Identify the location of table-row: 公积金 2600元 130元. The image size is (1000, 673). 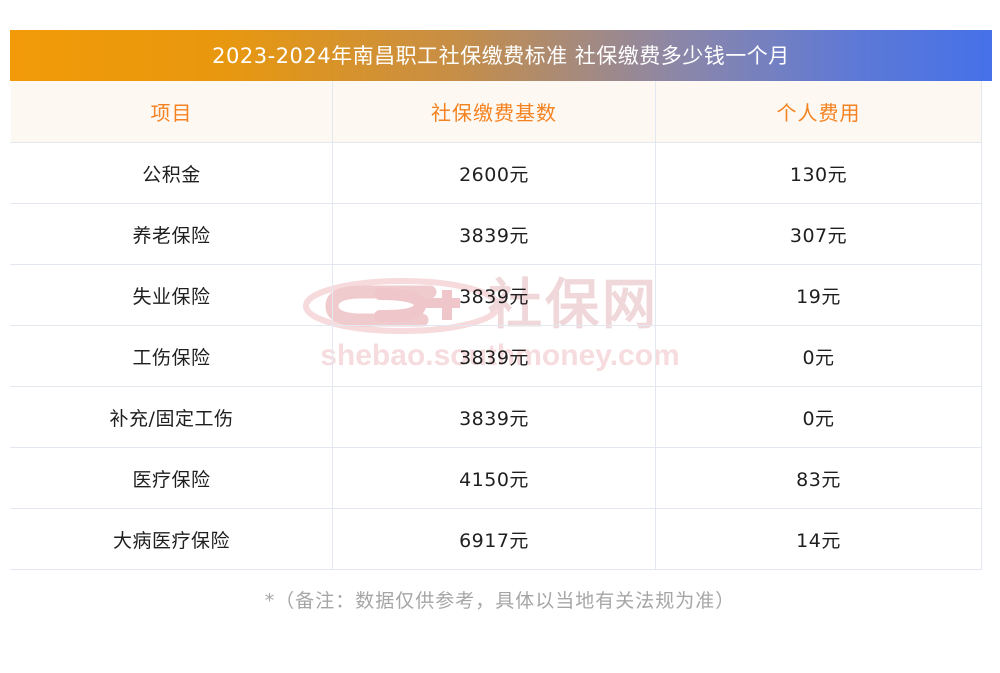
(496, 173).